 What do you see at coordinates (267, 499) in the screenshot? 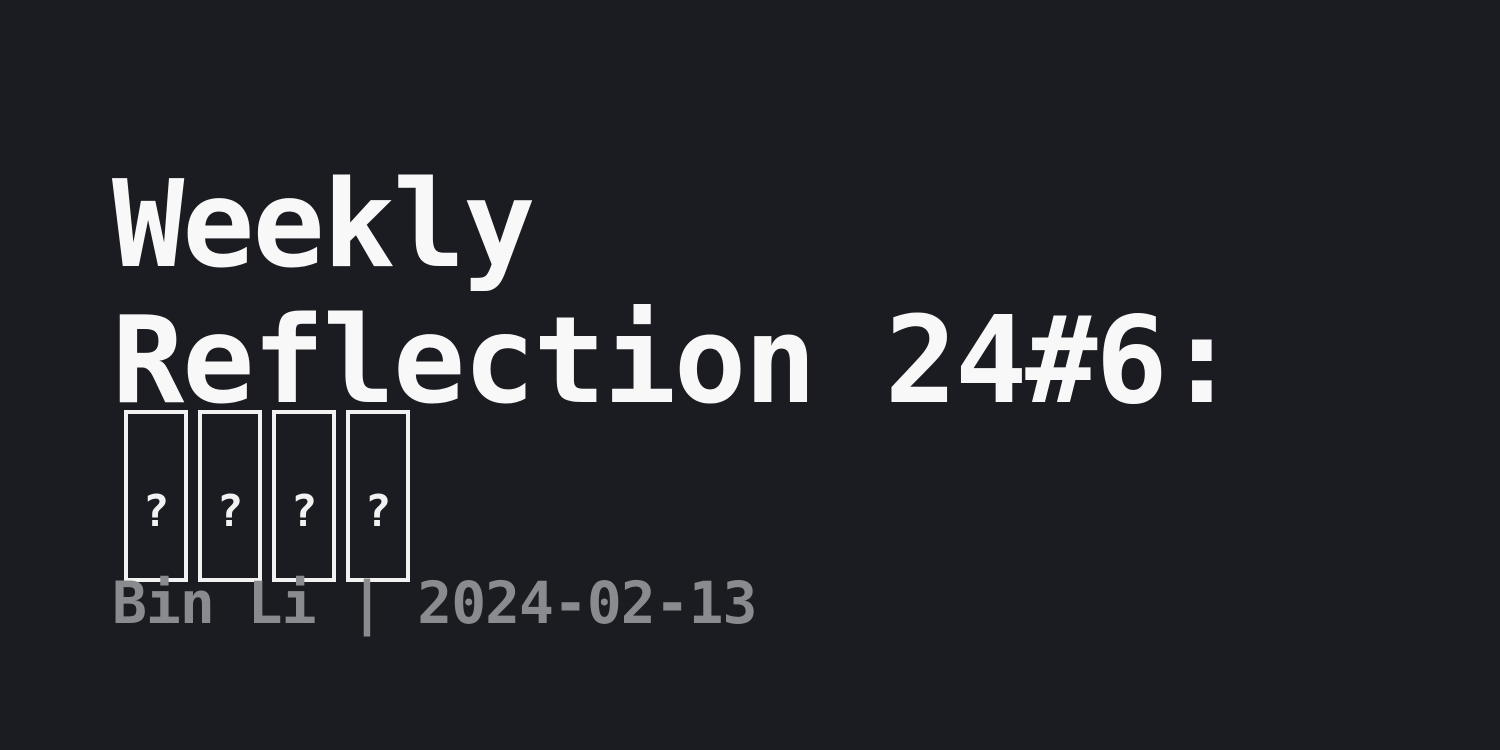
I see `title-missing-glyphs: ? ? ? ?` at bounding box center [267, 499].